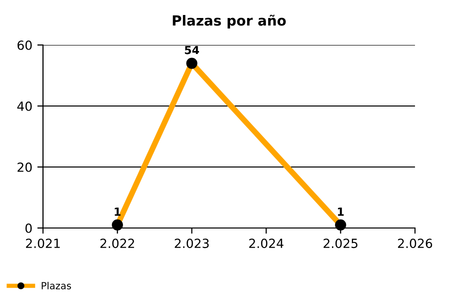 The height and width of the screenshot is (300, 450). I want to click on y-tick-label: 60, so click(25, 45).